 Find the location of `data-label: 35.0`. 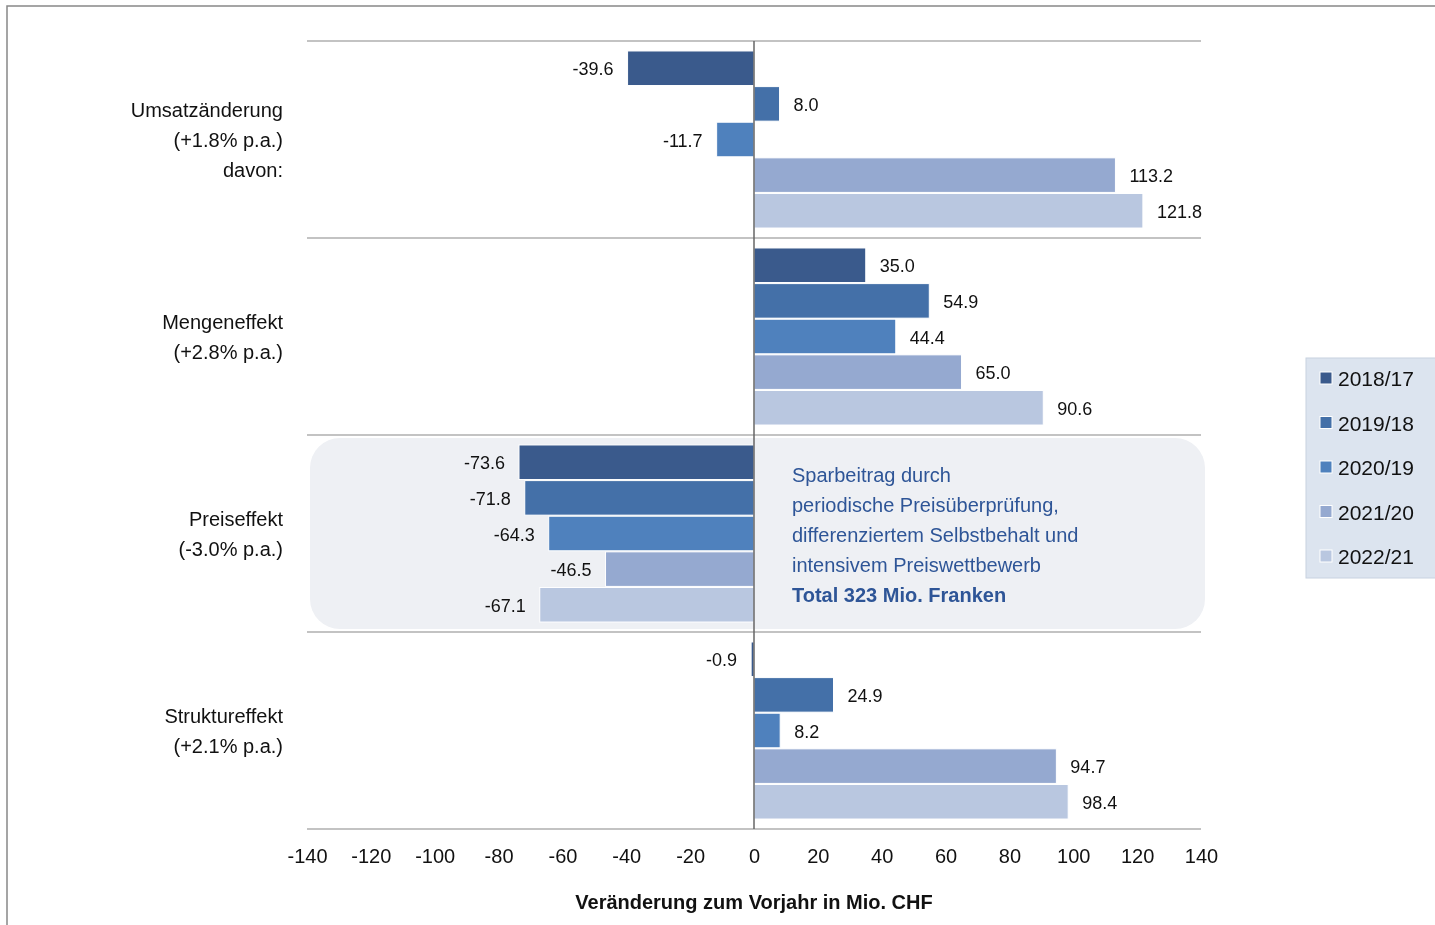

data-label: 35.0 is located at coordinates (897, 266).